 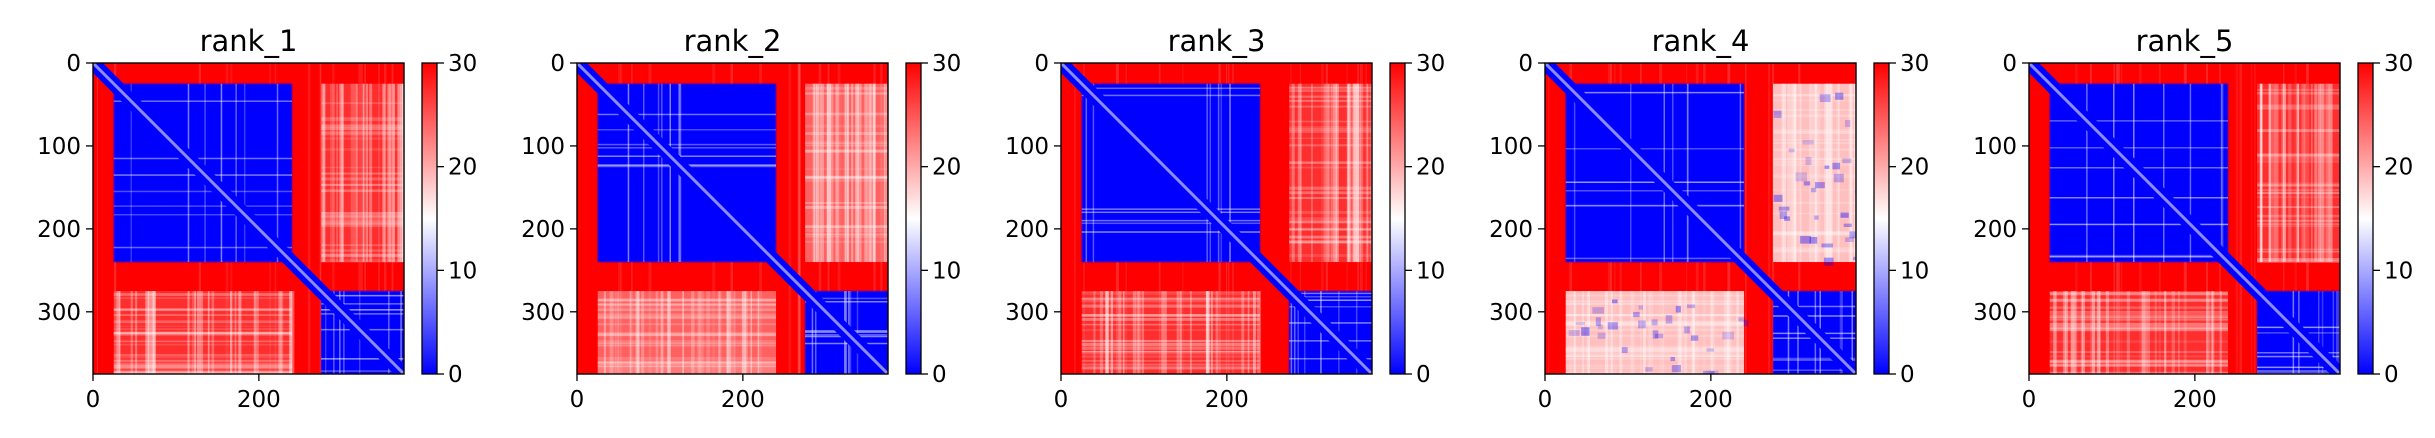 What do you see at coordinates (1511, 147) in the screenshot?
I see `y-tick-label: 100` at bounding box center [1511, 147].